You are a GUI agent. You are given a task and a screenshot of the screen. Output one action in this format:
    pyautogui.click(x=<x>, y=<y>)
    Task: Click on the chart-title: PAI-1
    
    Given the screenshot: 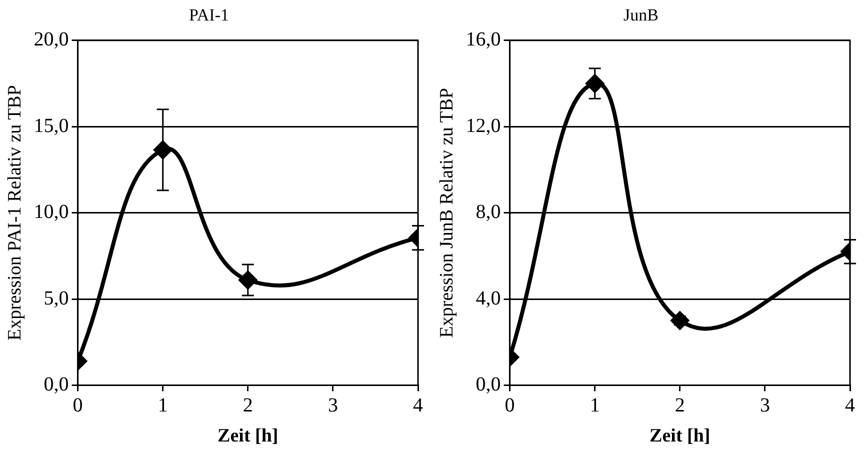 What is the action you would take?
    pyautogui.click(x=209, y=15)
    